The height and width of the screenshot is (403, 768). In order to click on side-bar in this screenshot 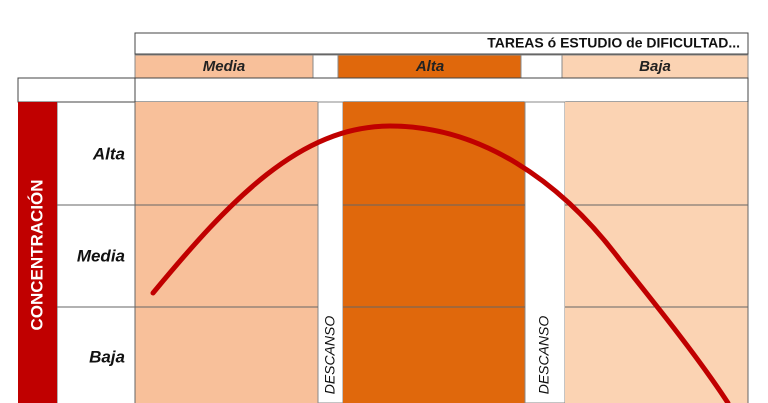, I will do `click(37, 252)`.